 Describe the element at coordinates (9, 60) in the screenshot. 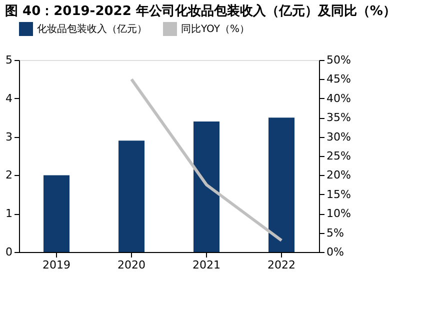

I see `y-tick-label: 5` at that location.